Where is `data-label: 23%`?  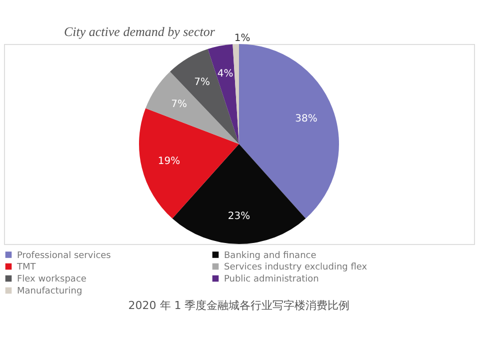 data-label: 23% is located at coordinates (239, 216).